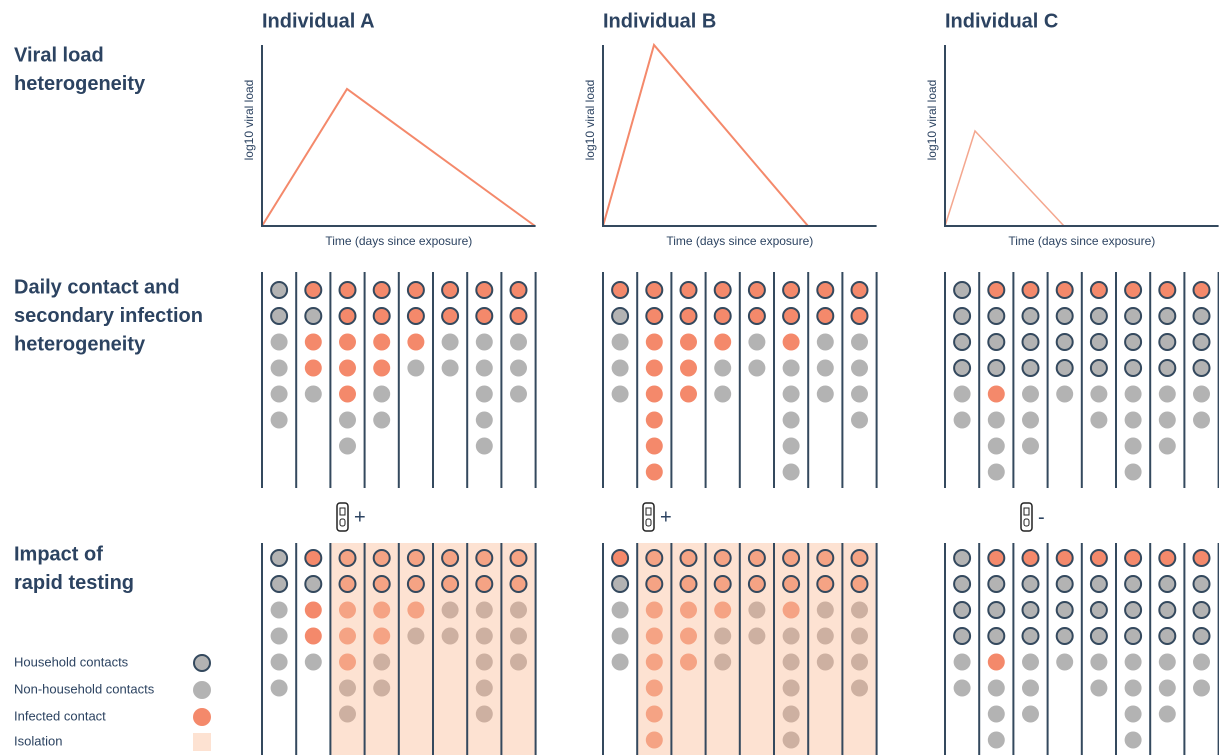  What do you see at coordinates (659, 21) in the screenshot?
I see `individual-title: Individual B` at bounding box center [659, 21].